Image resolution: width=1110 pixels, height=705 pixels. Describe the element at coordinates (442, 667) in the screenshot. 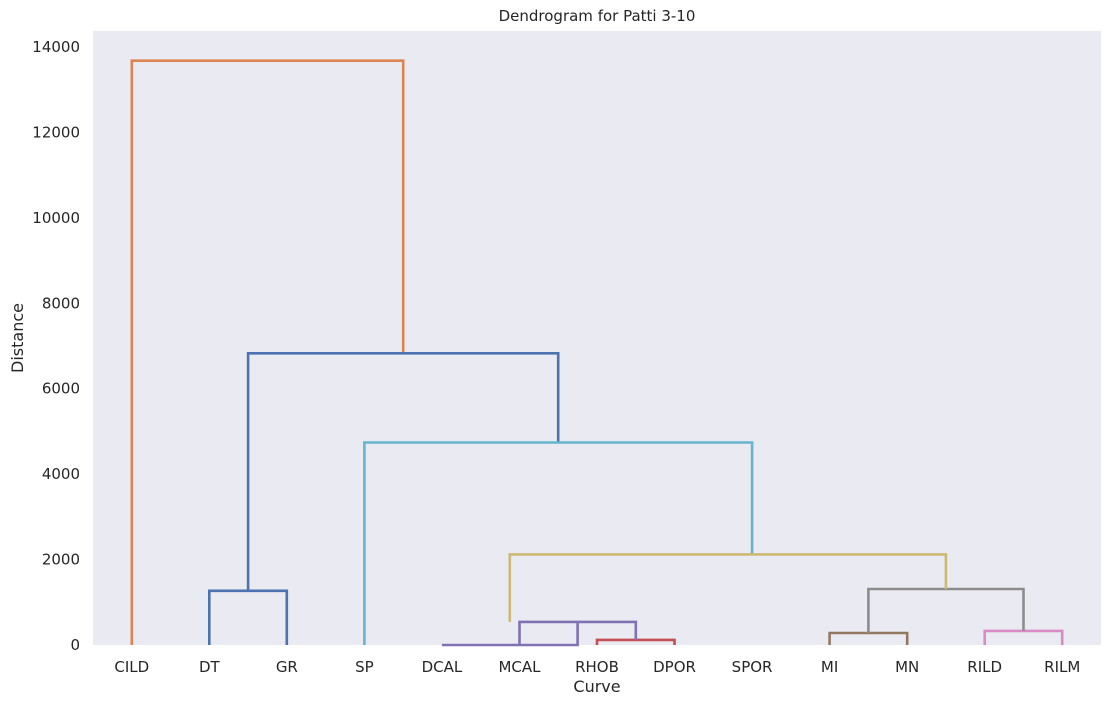

I see `x-tick-label: DCAL` at that location.